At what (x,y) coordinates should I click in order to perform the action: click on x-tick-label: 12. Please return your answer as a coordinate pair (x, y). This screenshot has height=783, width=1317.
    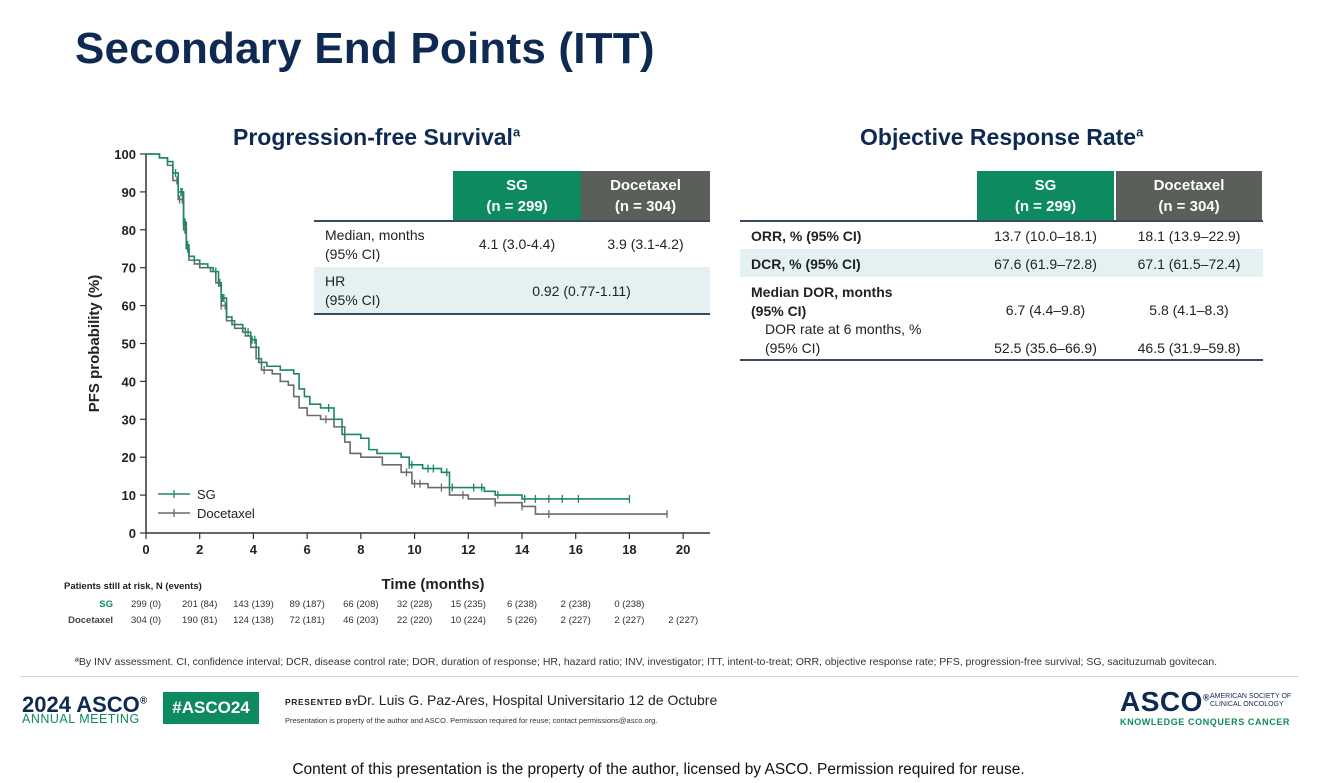
    Looking at the image, I should click on (468, 549).